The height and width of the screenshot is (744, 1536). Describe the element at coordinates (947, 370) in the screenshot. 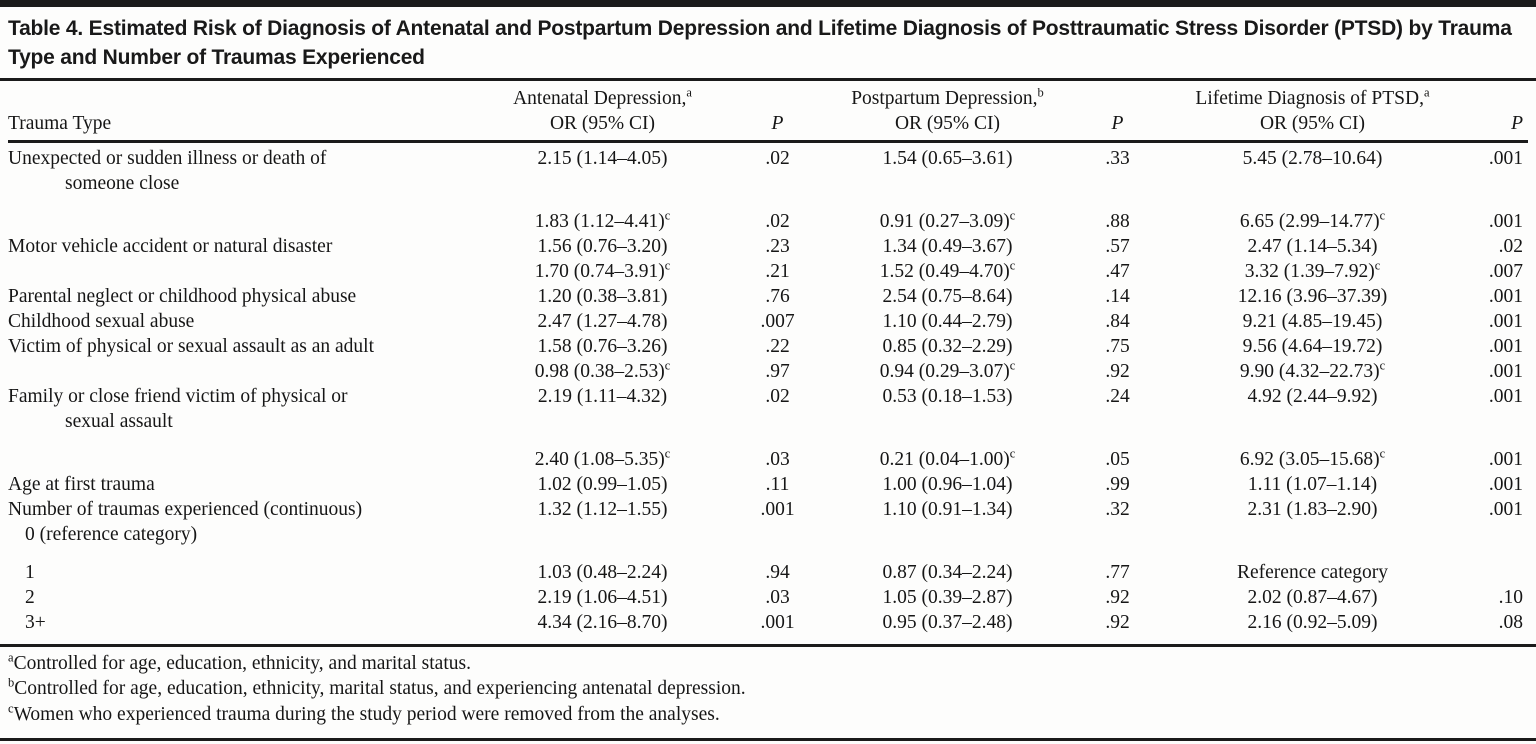

I see `postpartum-or-cell: 0.94 (0.29–3.07)c` at that location.